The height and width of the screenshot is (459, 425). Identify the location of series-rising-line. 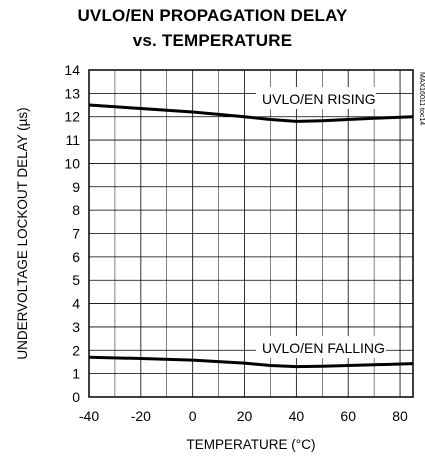
(251, 113).